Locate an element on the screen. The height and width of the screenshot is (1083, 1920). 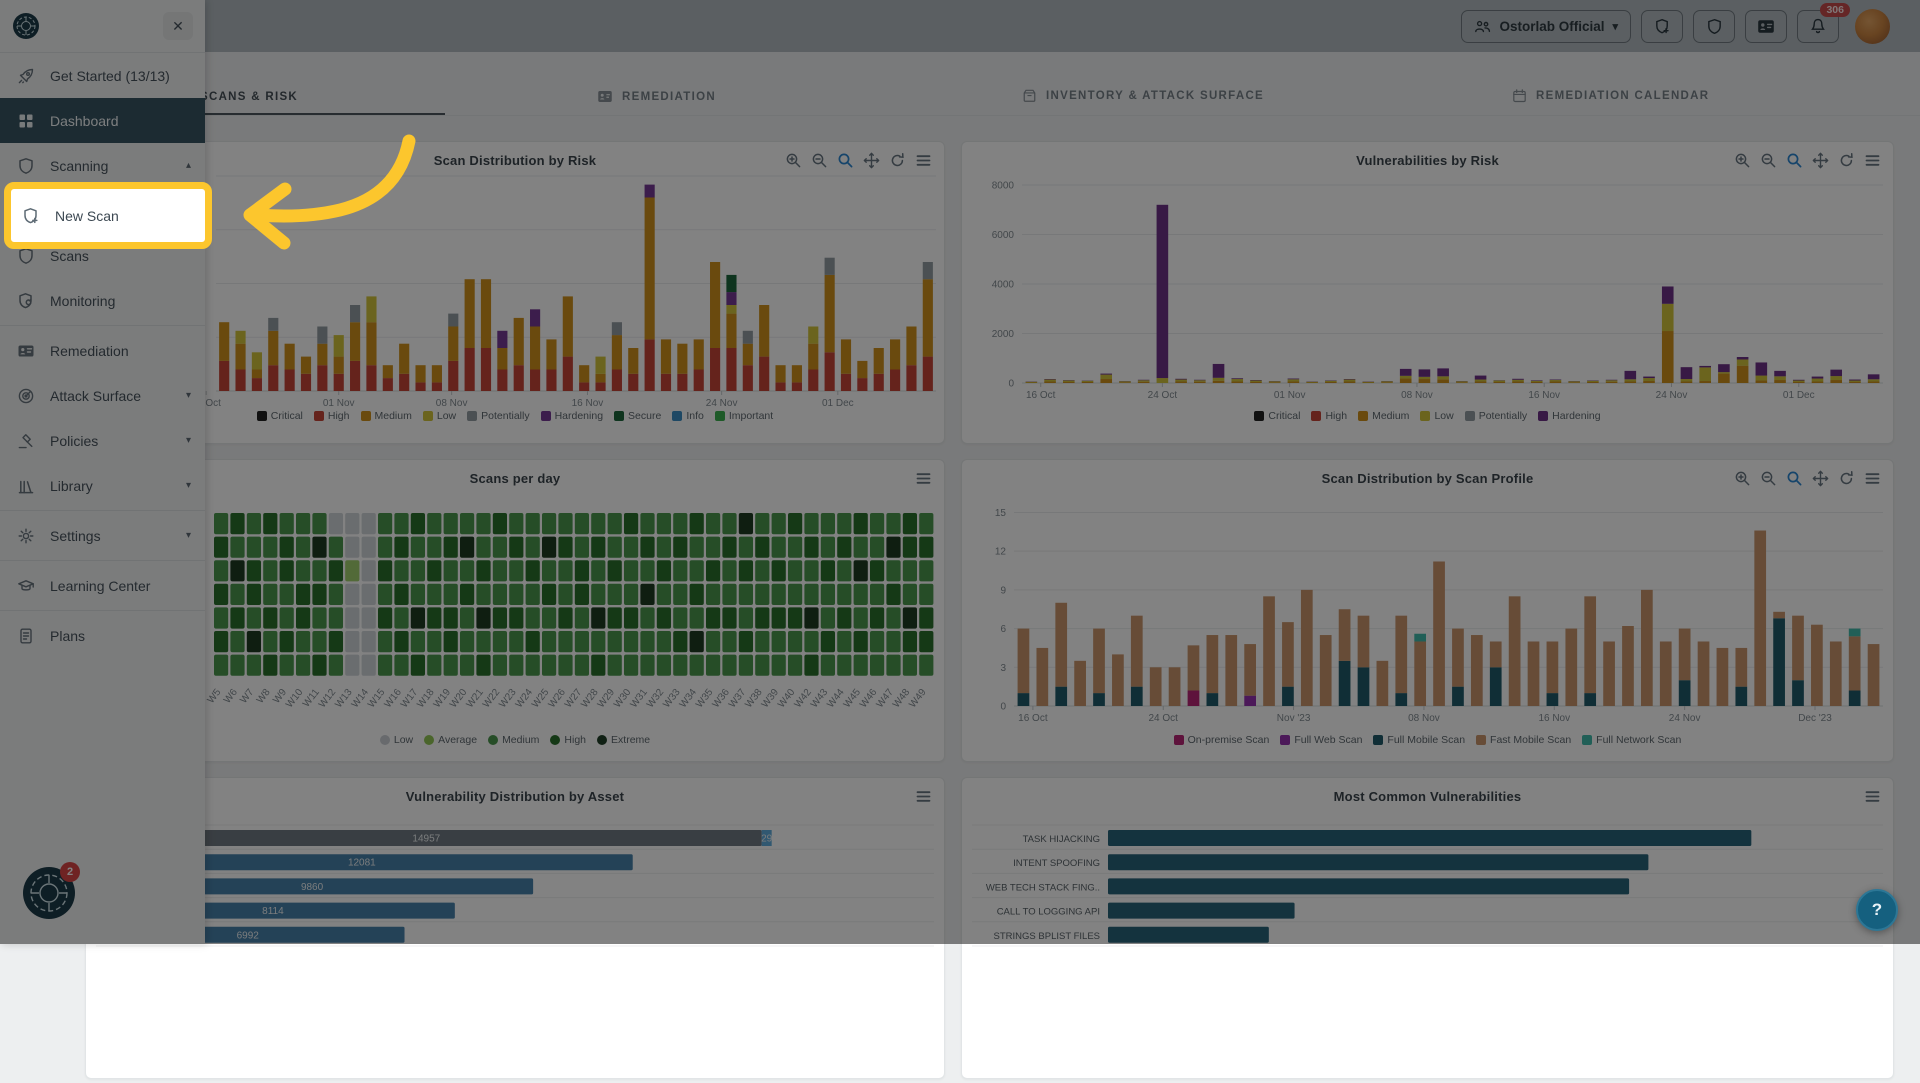
help-button: ? is located at coordinates (1877, 910).